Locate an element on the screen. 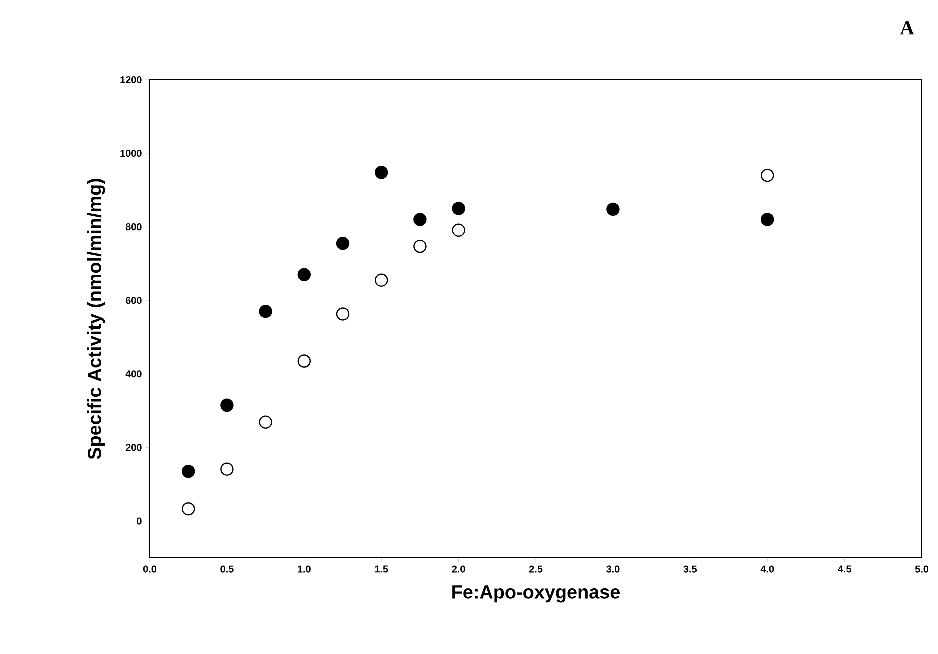 The width and height of the screenshot is (938, 654). y-tick-label: 600 is located at coordinates (134, 300).